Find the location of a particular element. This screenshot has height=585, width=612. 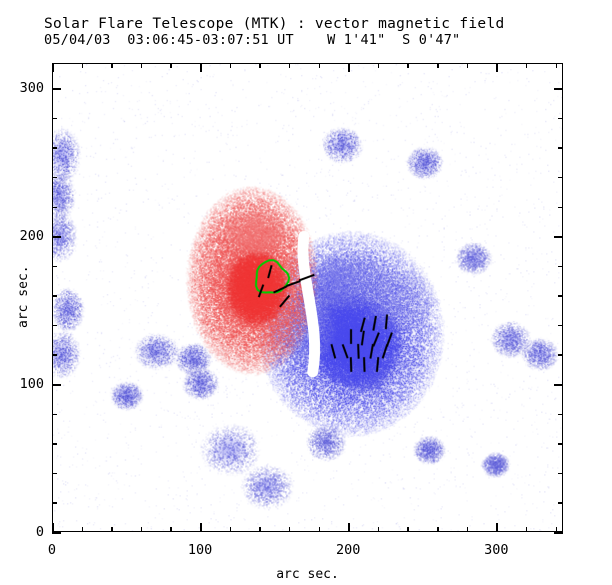

x-tick-label: 300 is located at coordinates (496, 550).